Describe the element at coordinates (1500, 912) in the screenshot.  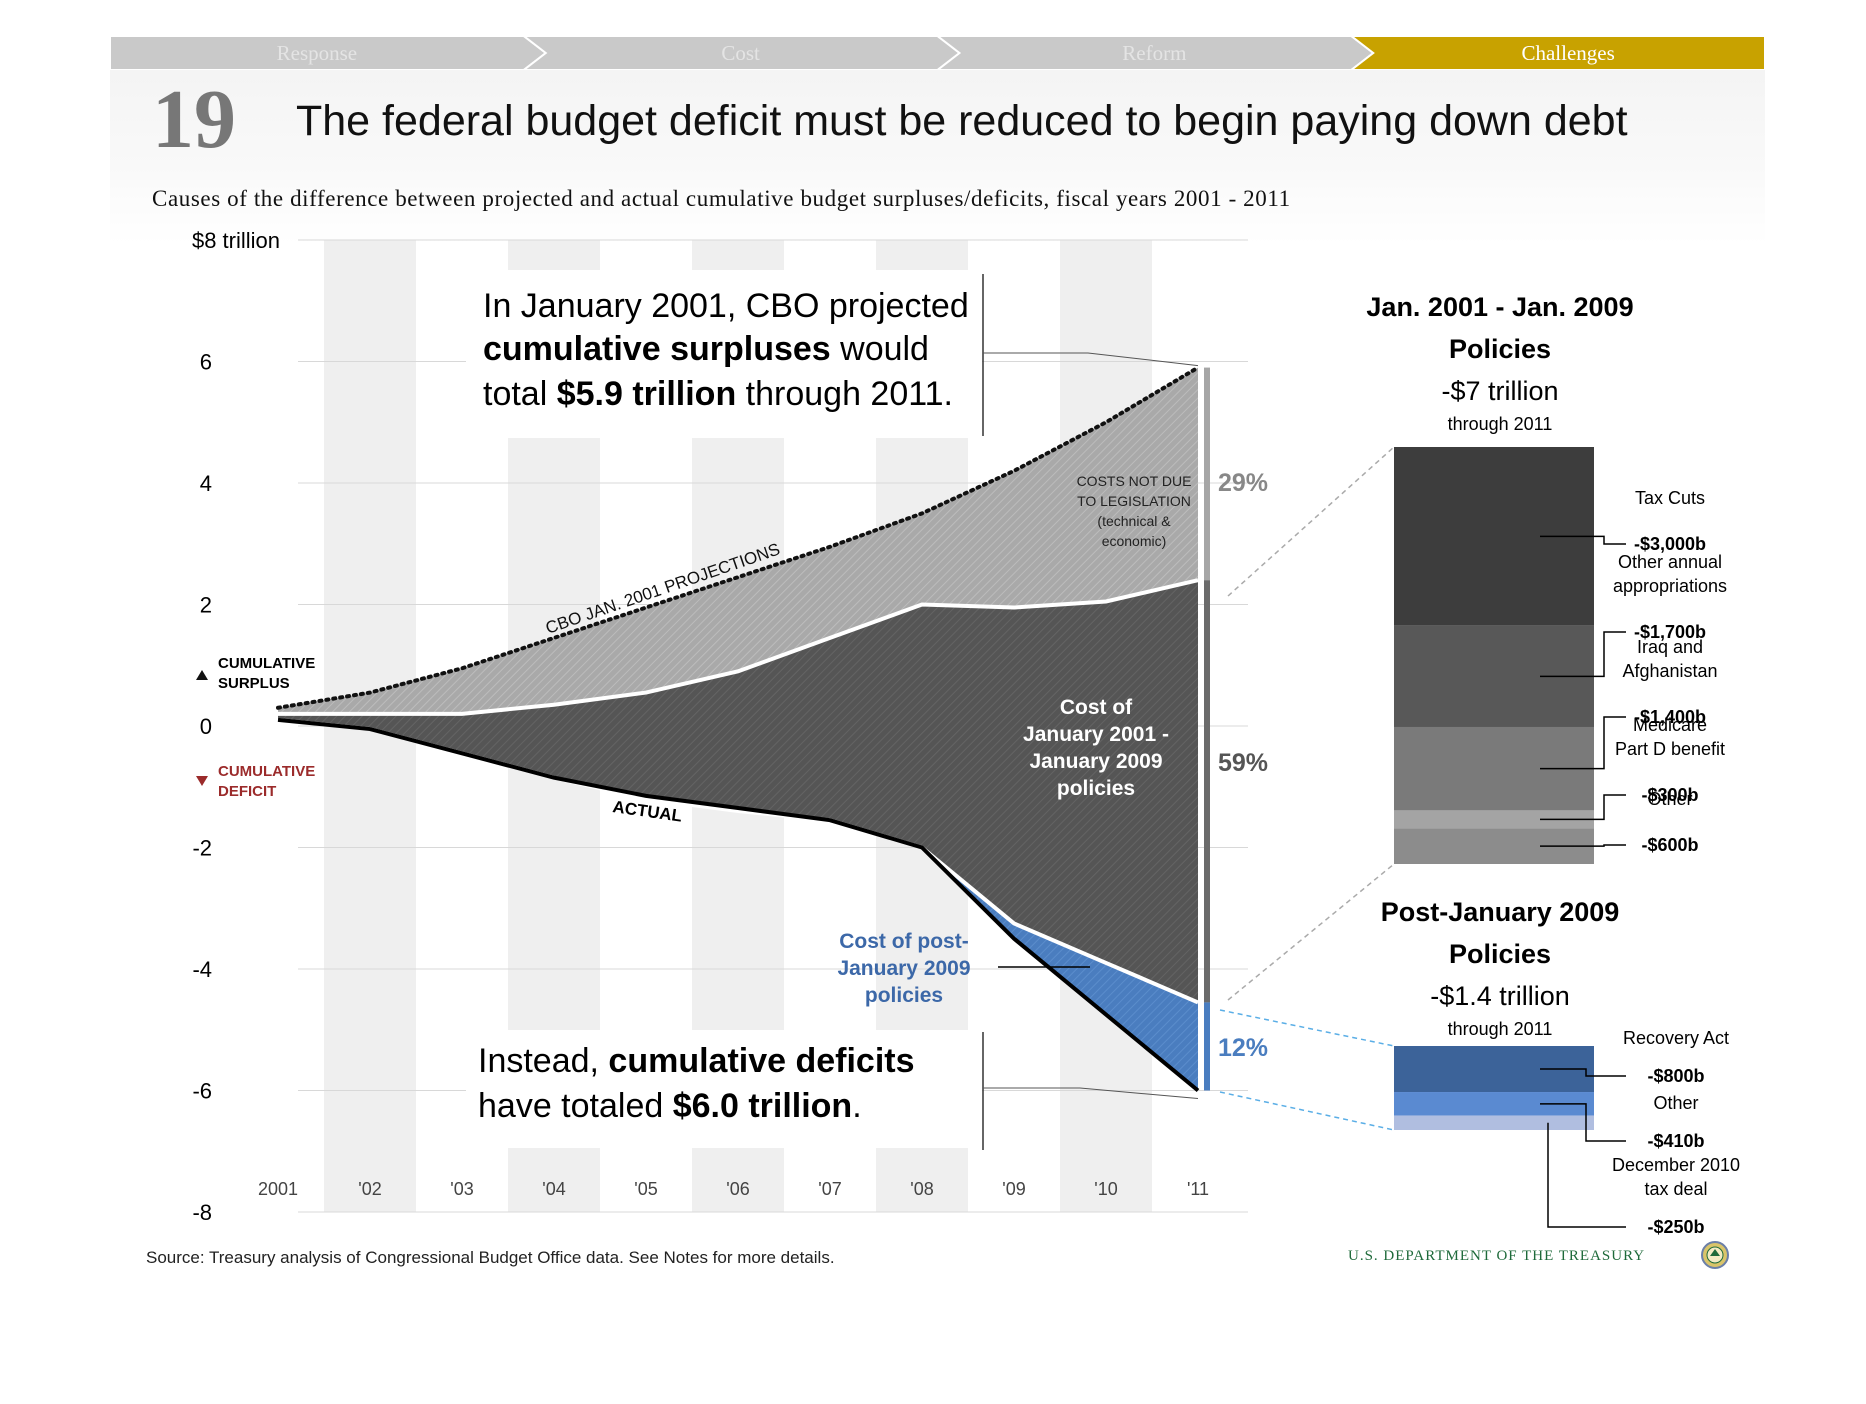
I see `breakdown-post-2009-heading: Post-January 2009` at that location.